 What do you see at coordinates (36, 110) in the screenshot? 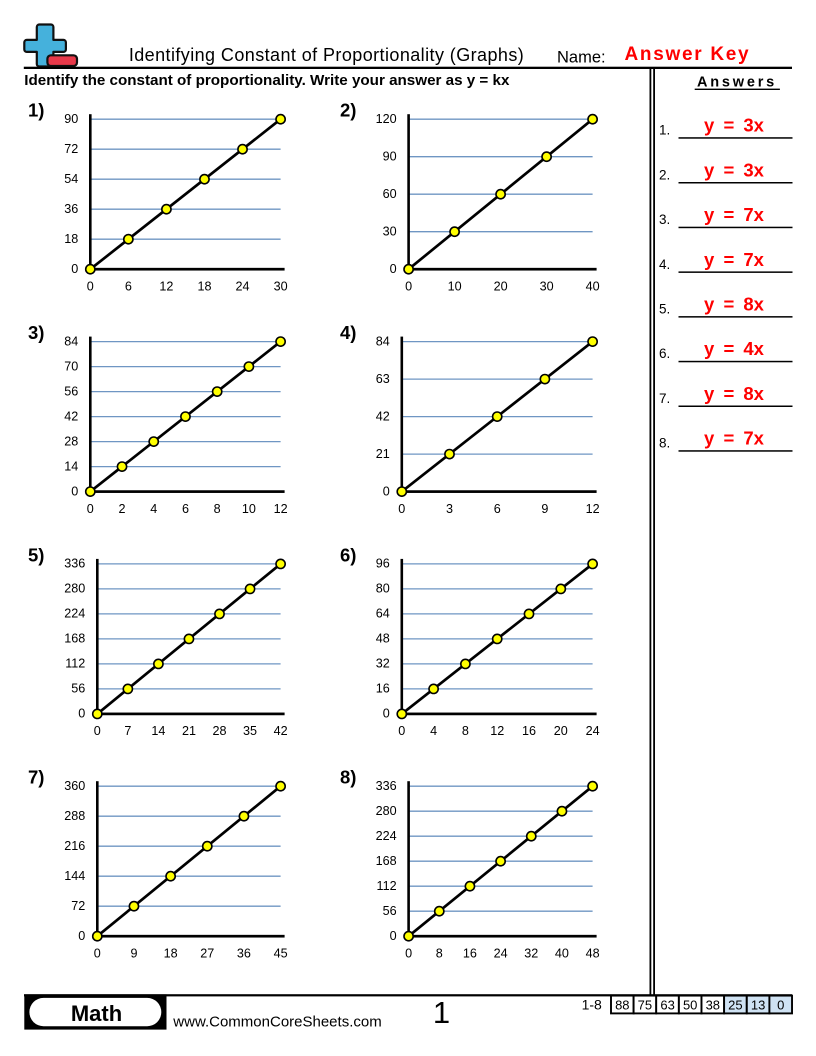
I see `svg-text: 1)` at bounding box center [36, 110].